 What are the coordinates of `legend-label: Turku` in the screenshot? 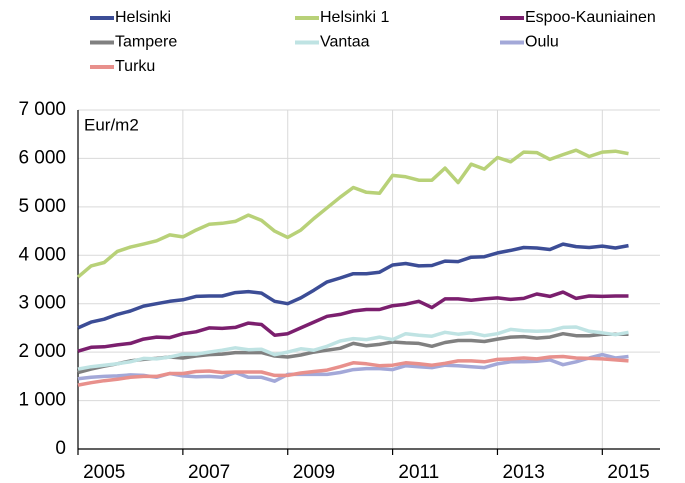 It's located at (135, 66).